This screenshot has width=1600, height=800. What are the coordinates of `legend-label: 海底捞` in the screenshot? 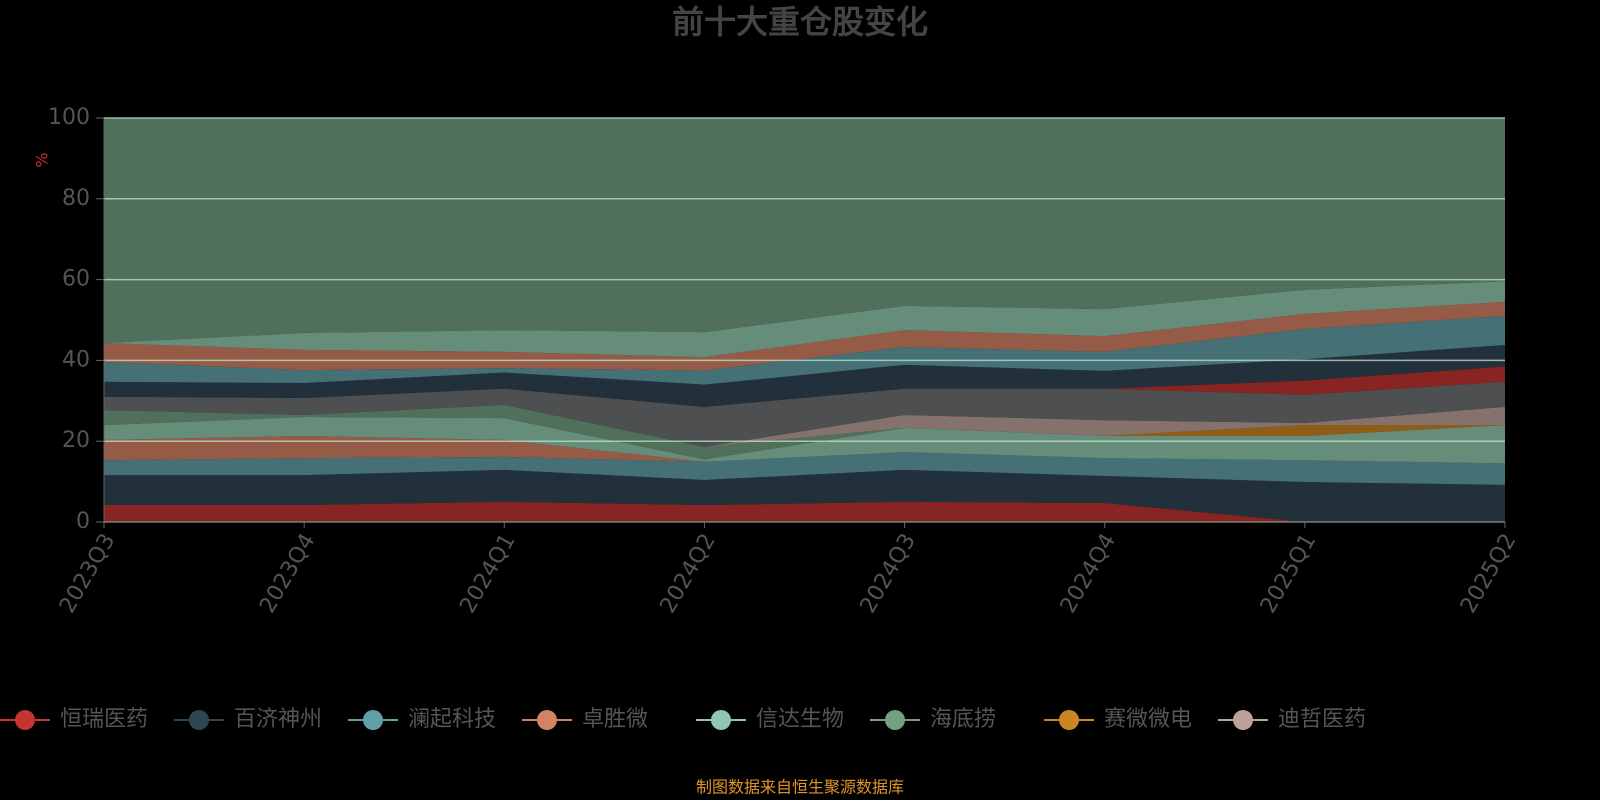 It's located at (963, 719).